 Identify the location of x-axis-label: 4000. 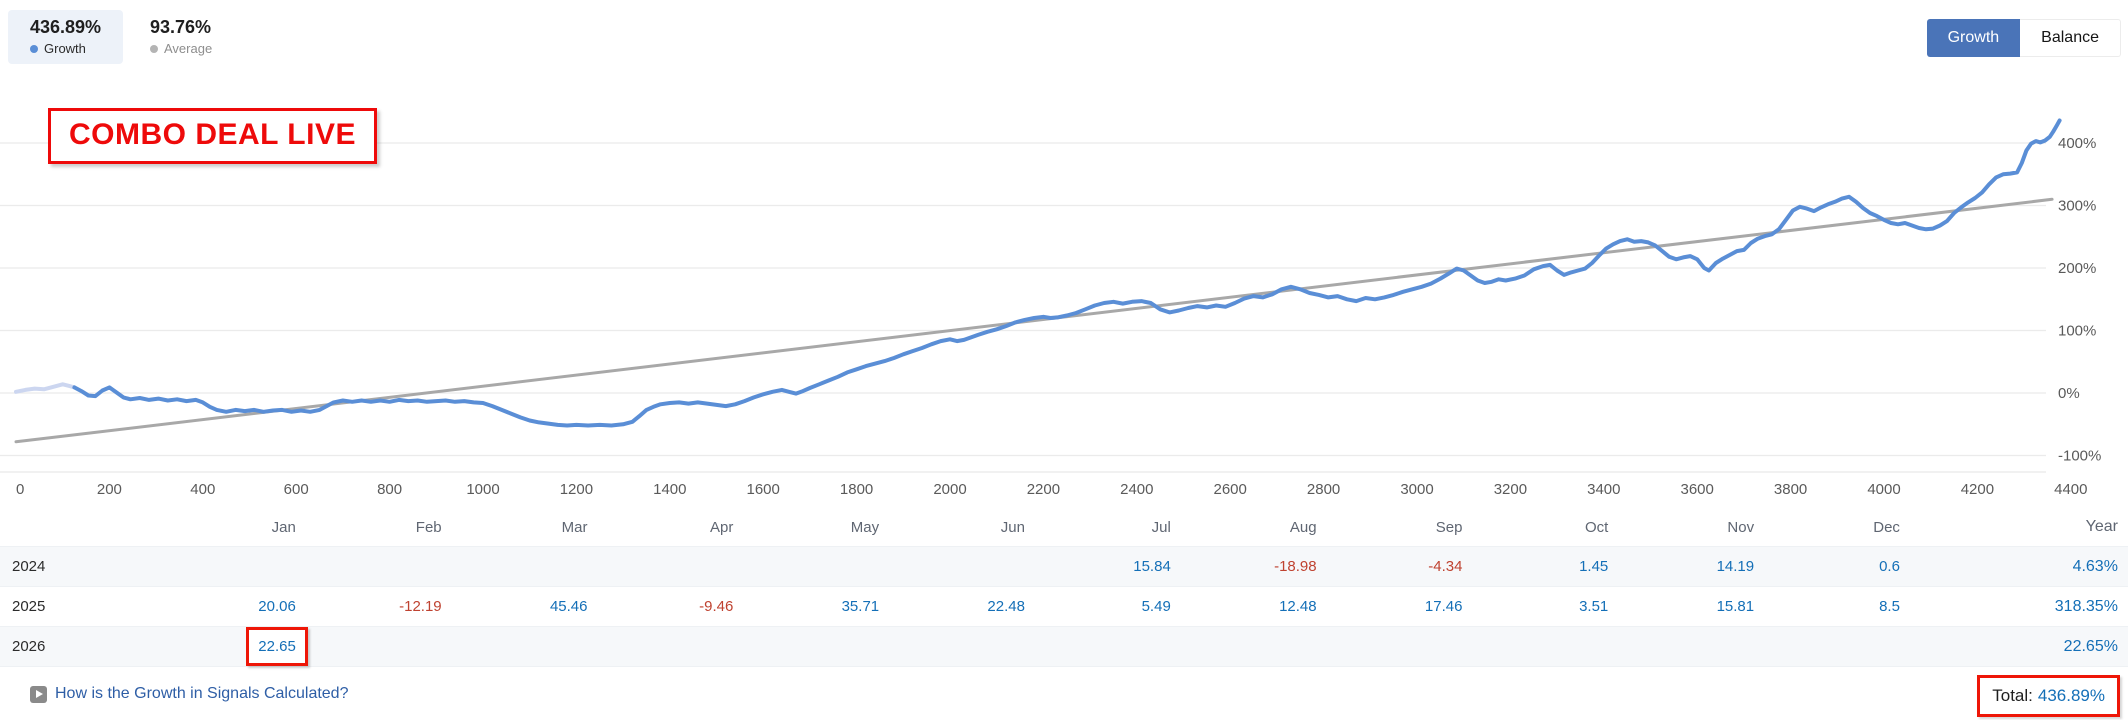
(1883, 489).